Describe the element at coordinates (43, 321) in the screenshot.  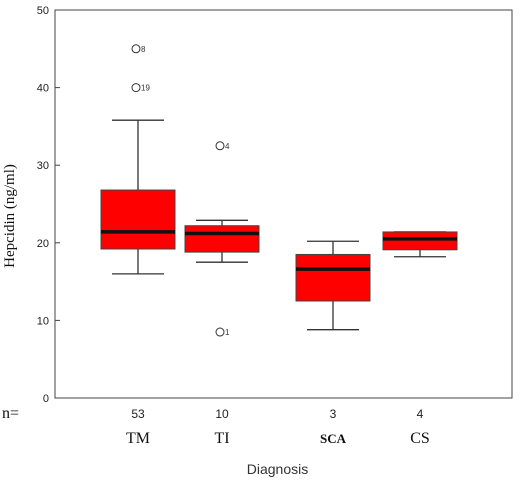
I see `y-tick-label: 10` at that location.